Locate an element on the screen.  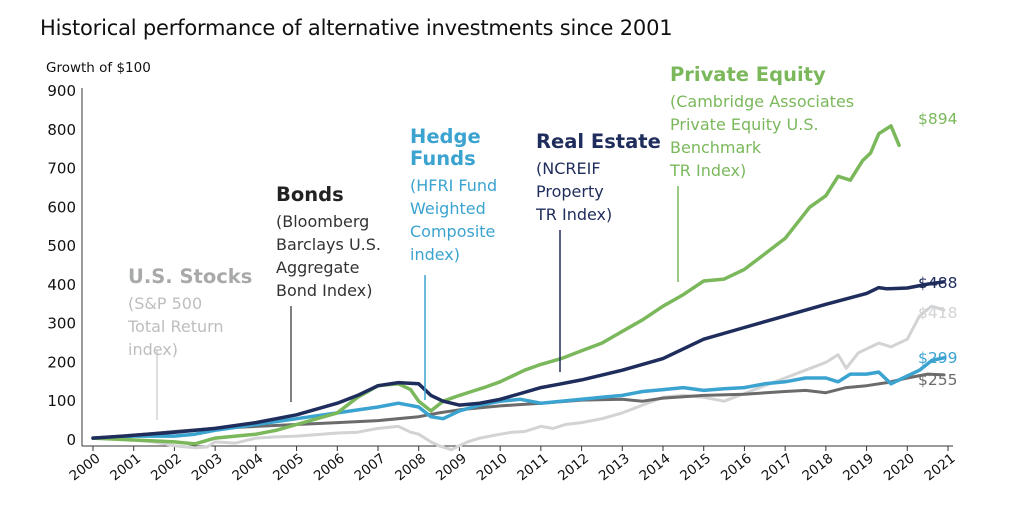
y-tick-label: 800 is located at coordinates (61, 130).